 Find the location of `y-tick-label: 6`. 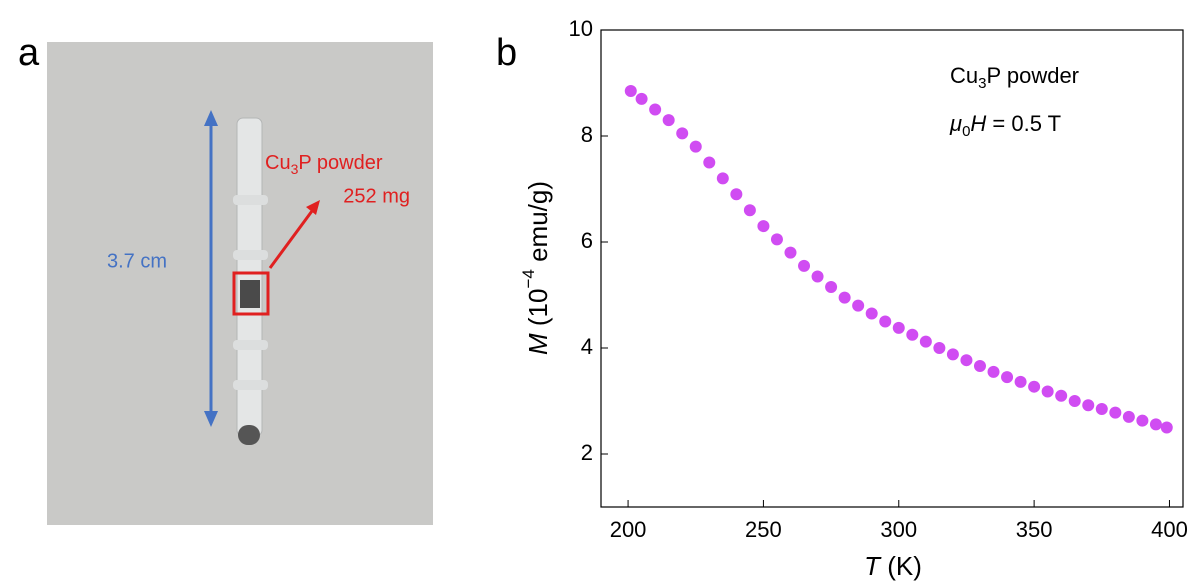

y-tick-label: 6 is located at coordinates (587, 240).